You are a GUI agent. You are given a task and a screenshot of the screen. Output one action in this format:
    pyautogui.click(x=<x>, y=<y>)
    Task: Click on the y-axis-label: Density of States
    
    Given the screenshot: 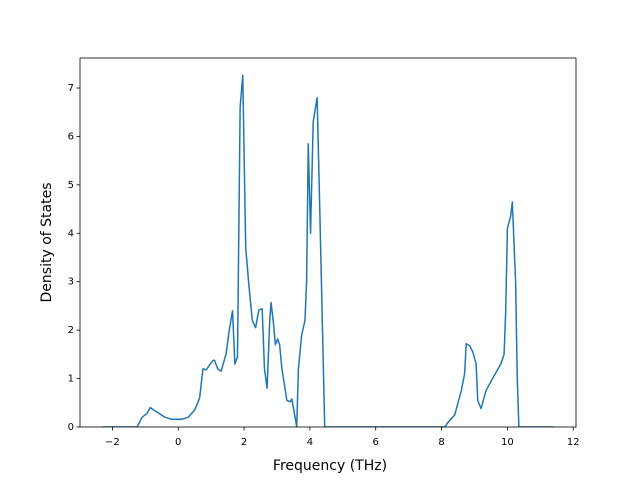 What is the action you would take?
    pyautogui.click(x=47, y=243)
    